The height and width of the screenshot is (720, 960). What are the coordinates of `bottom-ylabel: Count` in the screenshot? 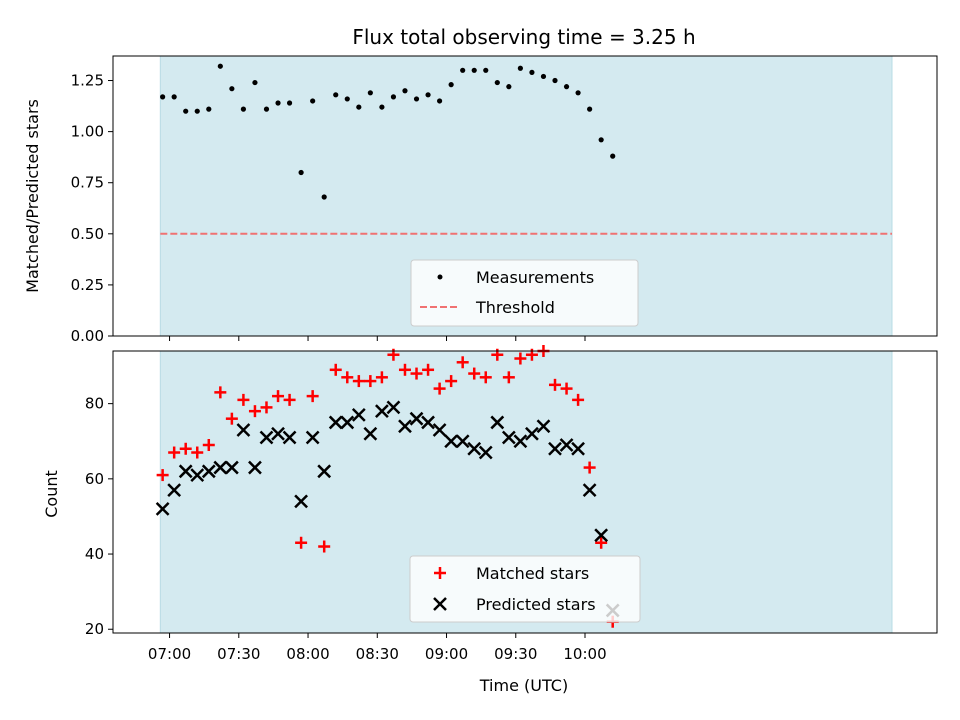 It's located at (51, 494).